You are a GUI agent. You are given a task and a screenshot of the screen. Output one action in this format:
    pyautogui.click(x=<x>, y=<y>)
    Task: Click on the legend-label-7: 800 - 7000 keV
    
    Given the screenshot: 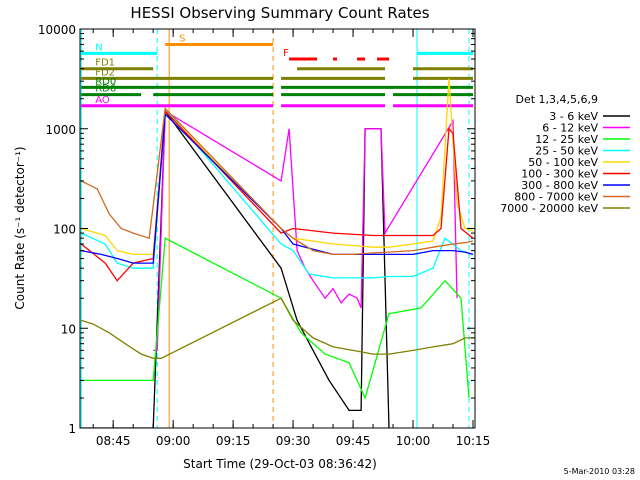 What is the action you would take?
    pyautogui.click(x=556, y=197)
    